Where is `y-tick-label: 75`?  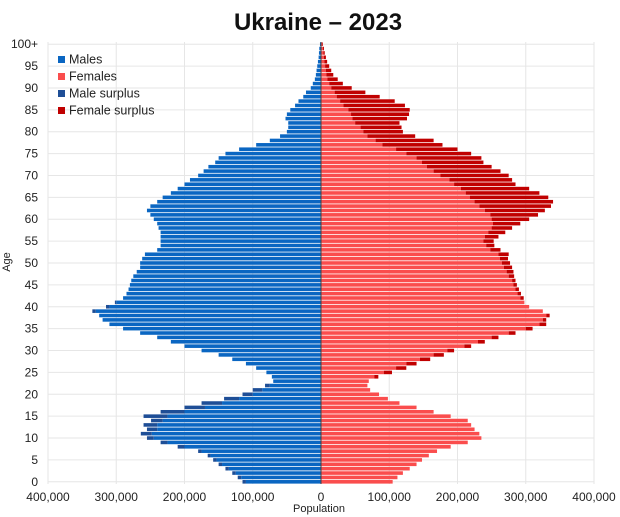
y-tick-label: 75 is located at coordinates (32, 154).